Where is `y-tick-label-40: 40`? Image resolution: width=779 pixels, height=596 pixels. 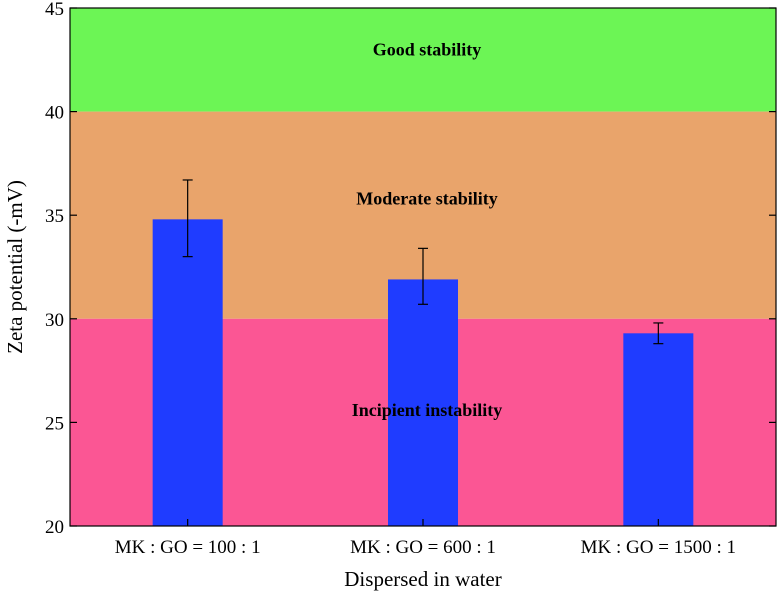 y-tick-label-40: 40 is located at coordinates (54, 113).